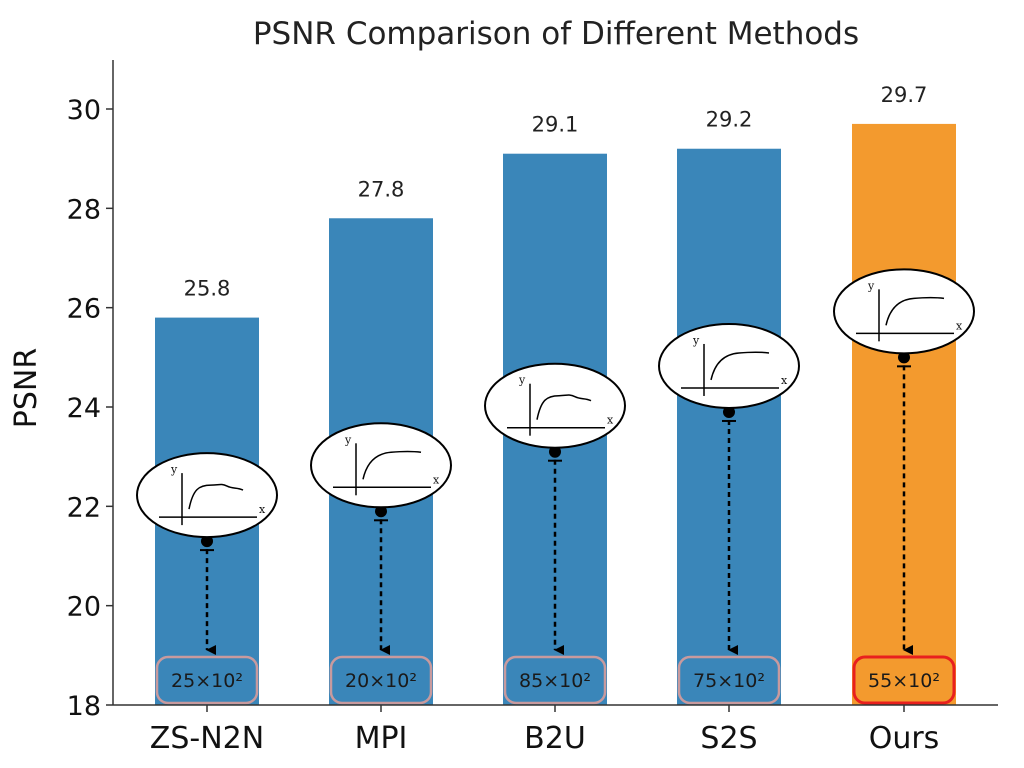  What do you see at coordinates (904, 95) in the screenshot?
I see `data-label-ours: 29.7` at bounding box center [904, 95].